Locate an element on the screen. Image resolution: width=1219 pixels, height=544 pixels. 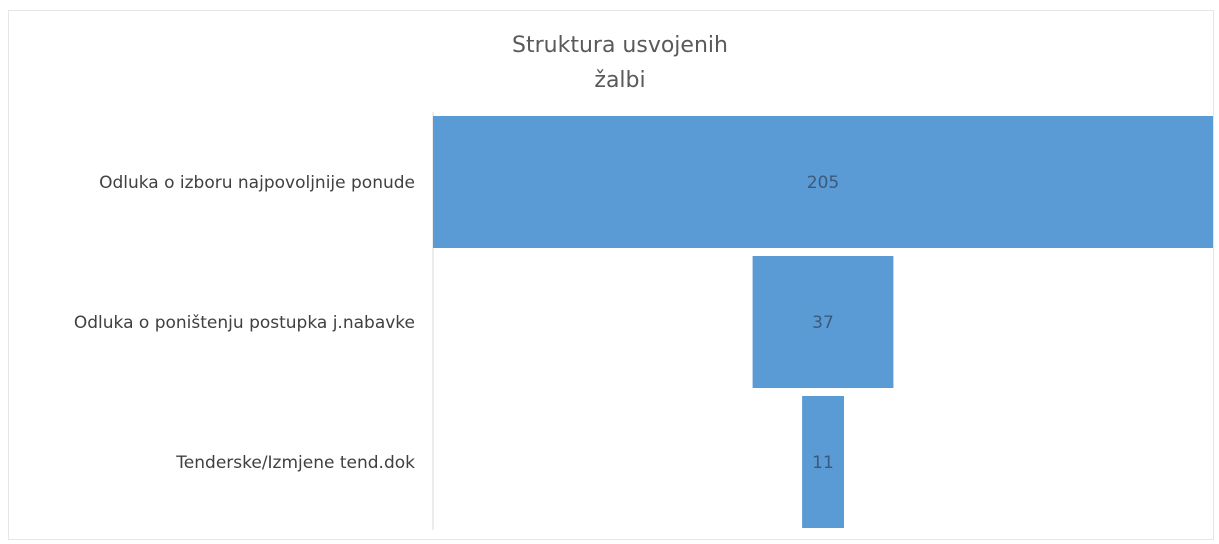
data-label-1: 205 is located at coordinates (823, 183).